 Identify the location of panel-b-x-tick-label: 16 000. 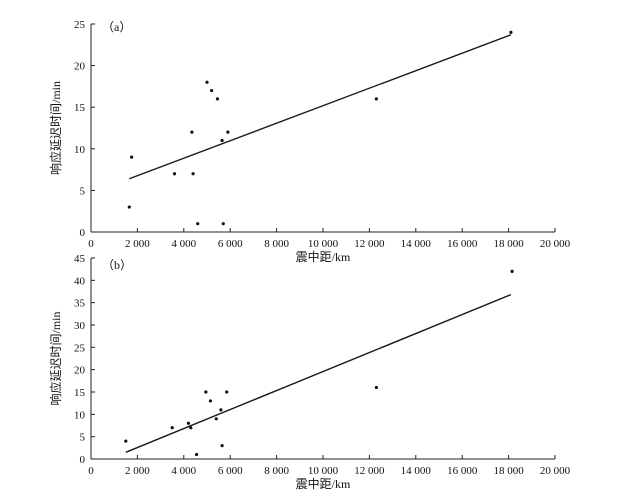
(462, 471).